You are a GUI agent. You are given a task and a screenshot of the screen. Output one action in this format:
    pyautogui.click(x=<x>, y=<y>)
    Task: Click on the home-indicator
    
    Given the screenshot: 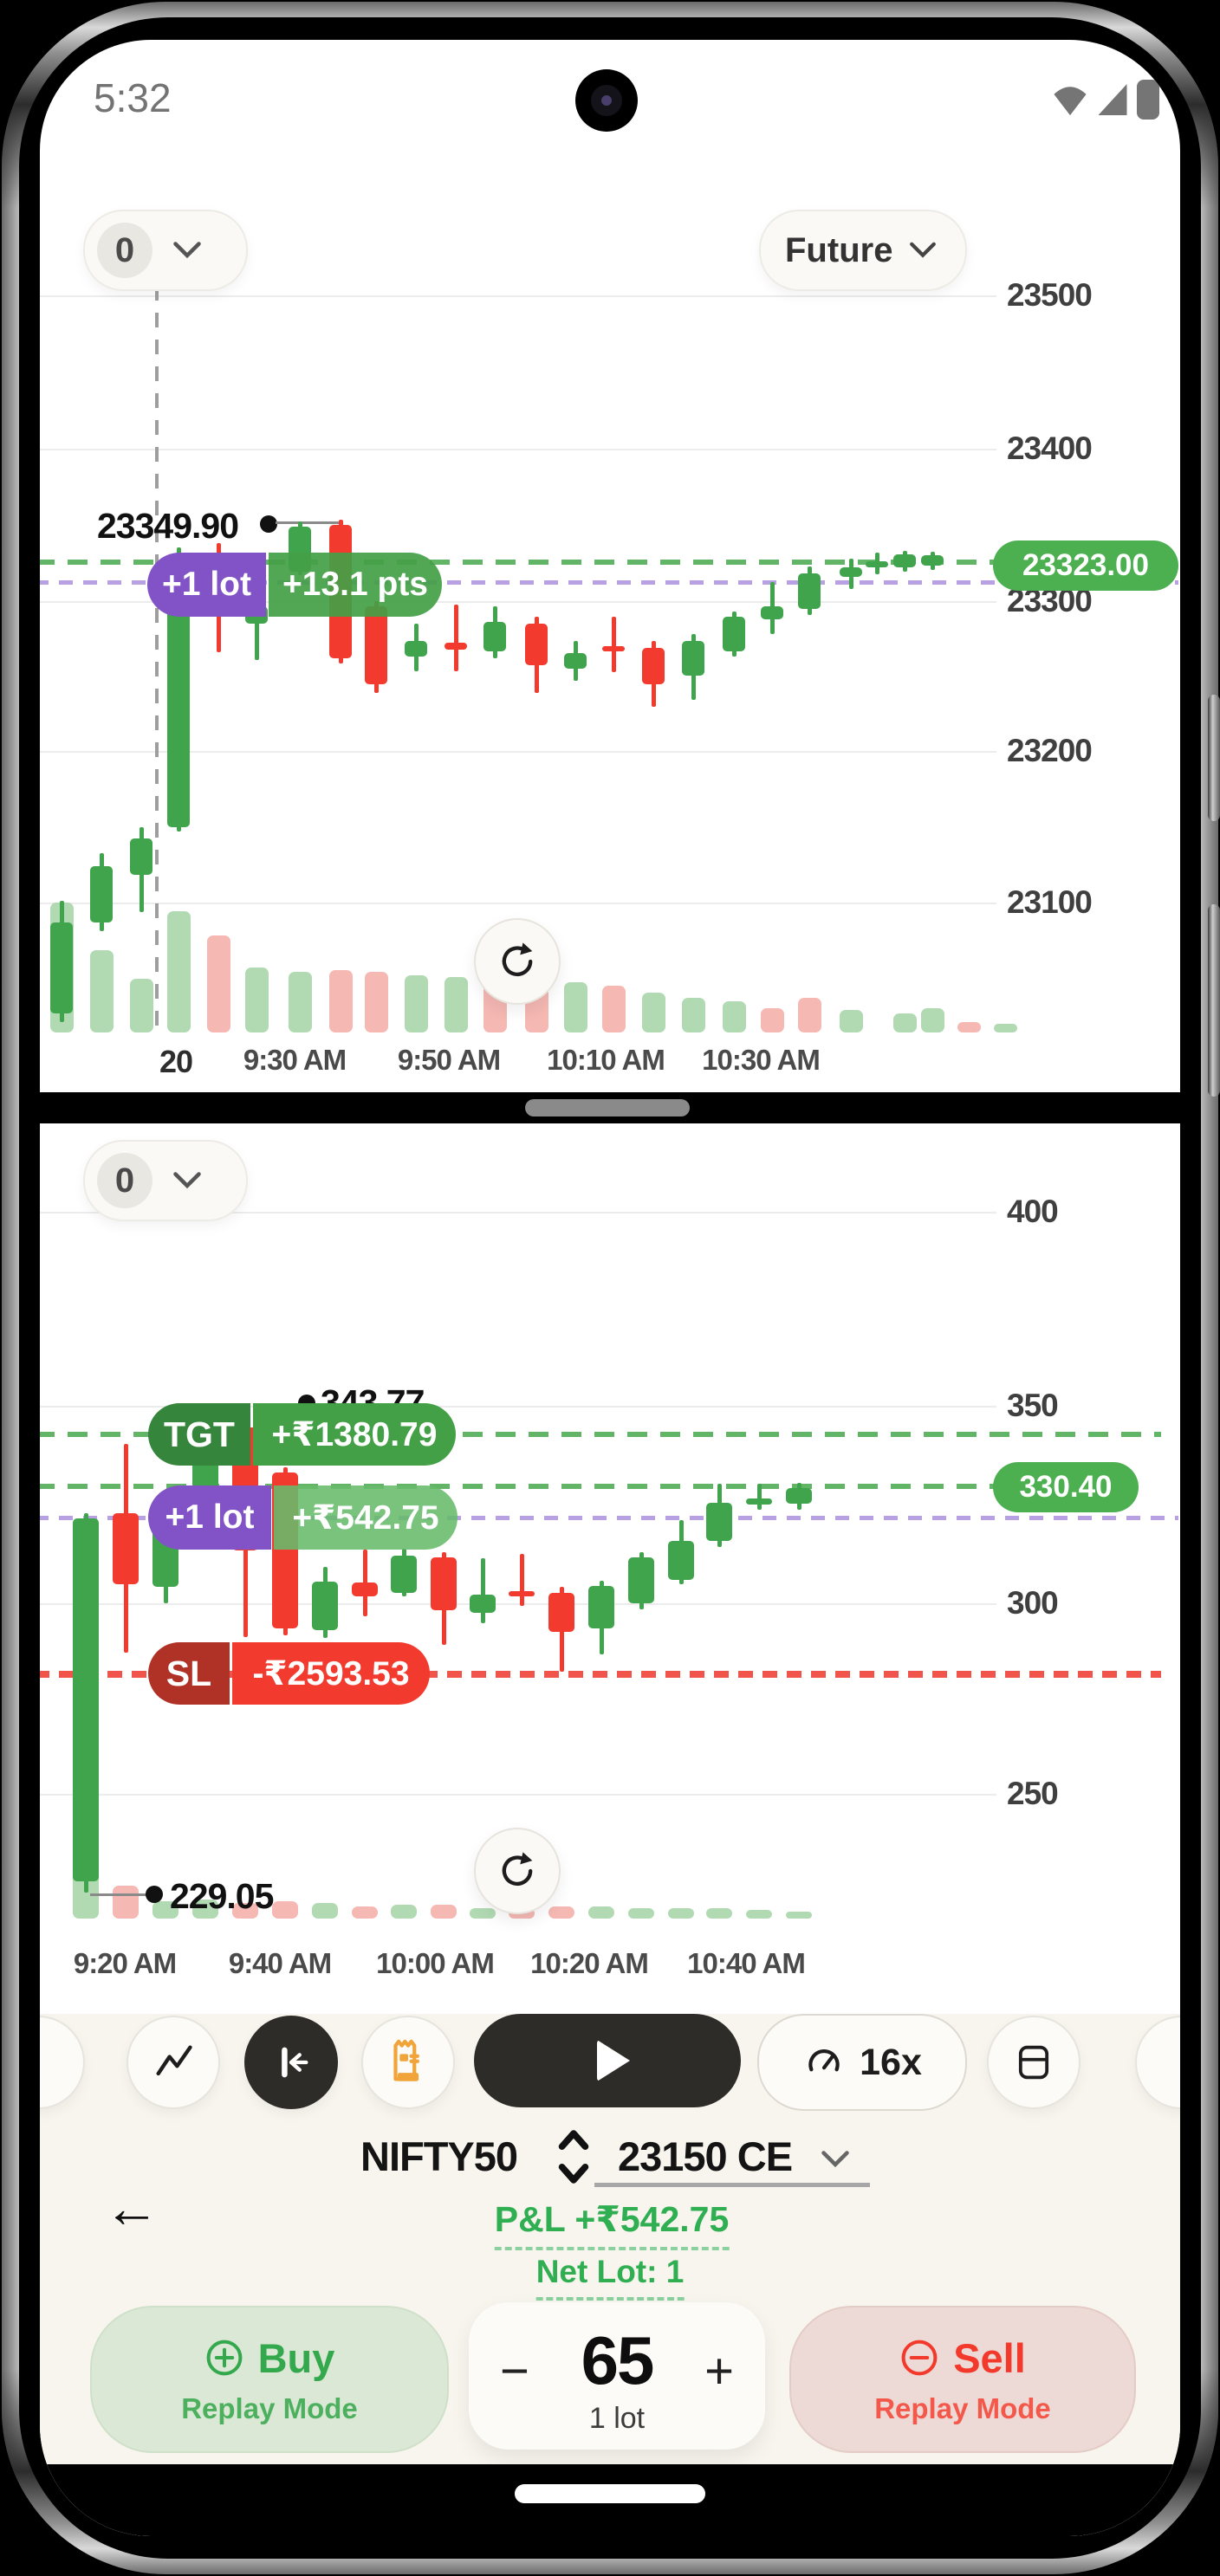 What is the action you would take?
    pyautogui.click(x=610, y=2493)
    